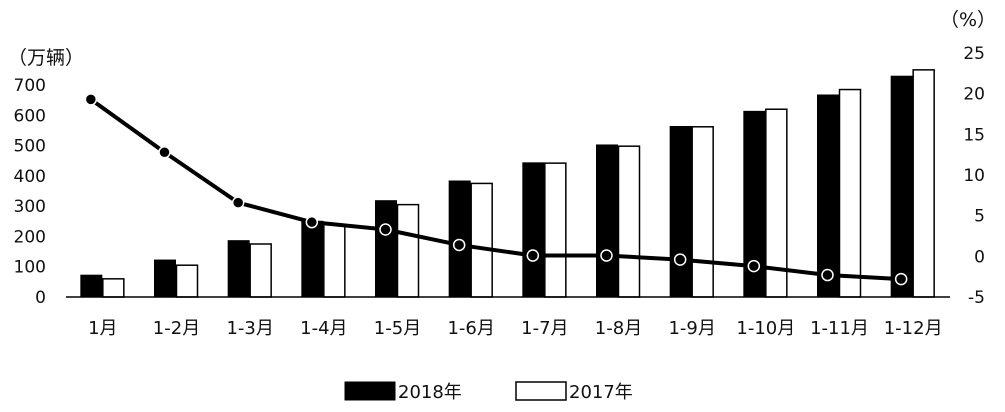 This screenshot has height=412, width=1005. What do you see at coordinates (30, 116) in the screenshot?
I see `y-left-tick-label: 600` at bounding box center [30, 116].